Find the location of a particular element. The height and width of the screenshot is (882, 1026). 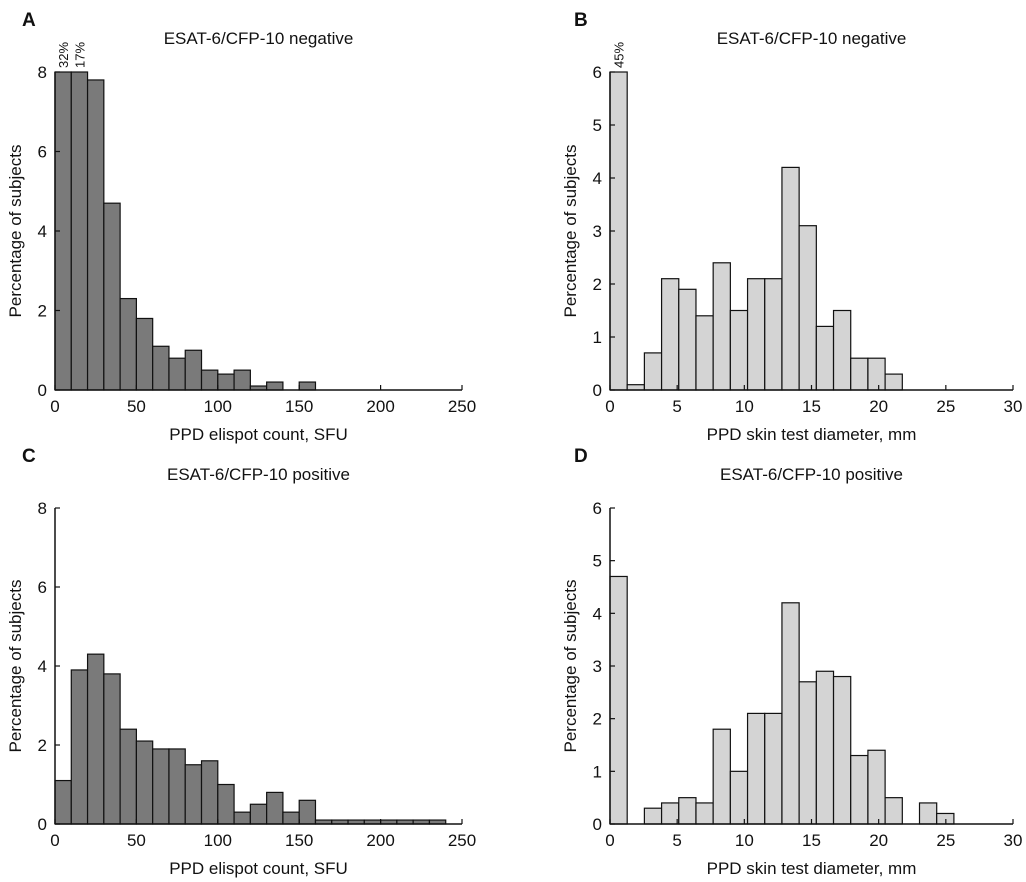

y-tick-label: 5 is located at coordinates (597, 561).